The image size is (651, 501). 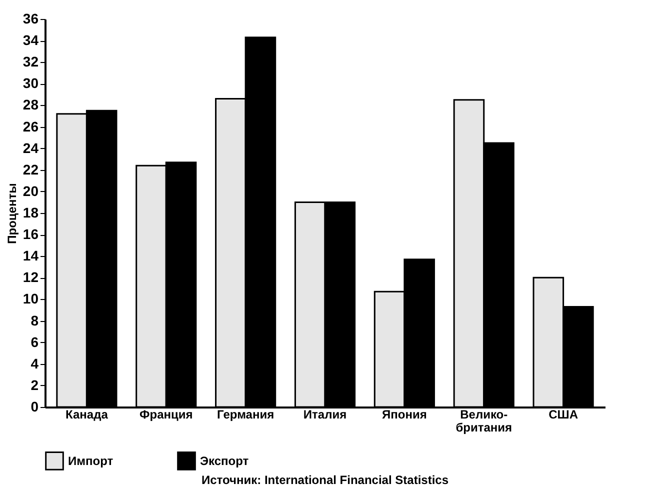 What do you see at coordinates (30, 256) in the screenshot?
I see `y-tick-label: 14` at bounding box center [30, 256].